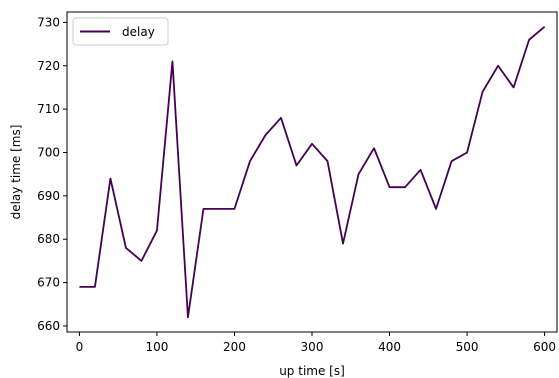  Describe the element at coordinates (312, 347) in the screenshot. I see `x-tick-label: 300` at that location.